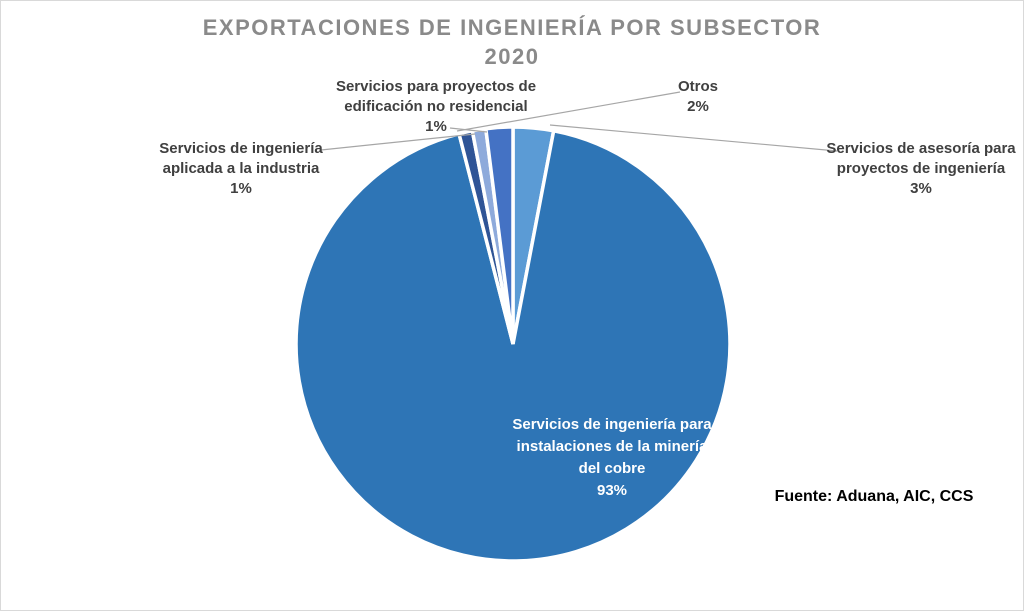  Describe the element at coordinates (697, 86) in the screenshot. I see `label-otros-line1: Otros` at that location.